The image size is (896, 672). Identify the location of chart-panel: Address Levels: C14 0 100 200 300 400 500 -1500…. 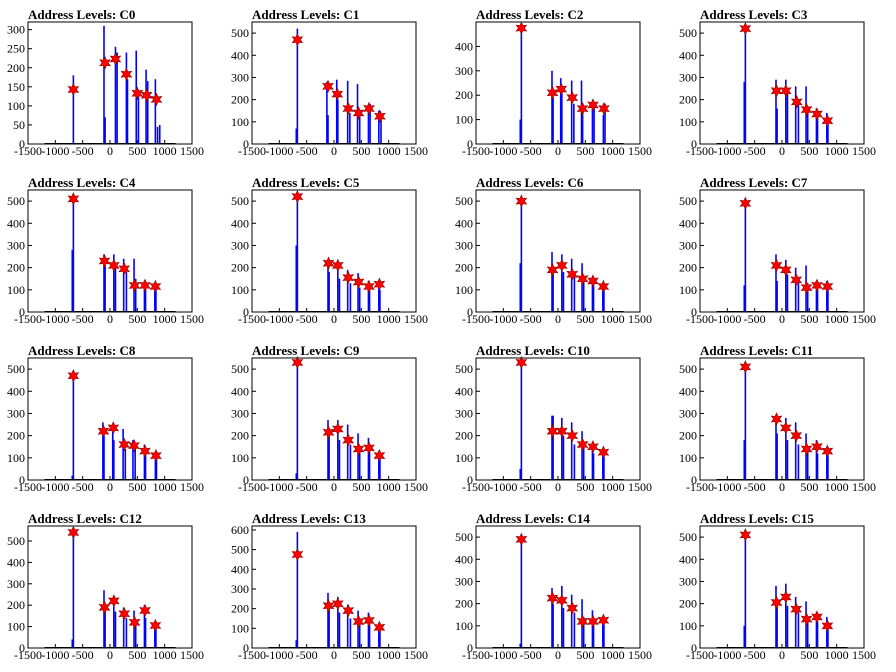
(553, 586).